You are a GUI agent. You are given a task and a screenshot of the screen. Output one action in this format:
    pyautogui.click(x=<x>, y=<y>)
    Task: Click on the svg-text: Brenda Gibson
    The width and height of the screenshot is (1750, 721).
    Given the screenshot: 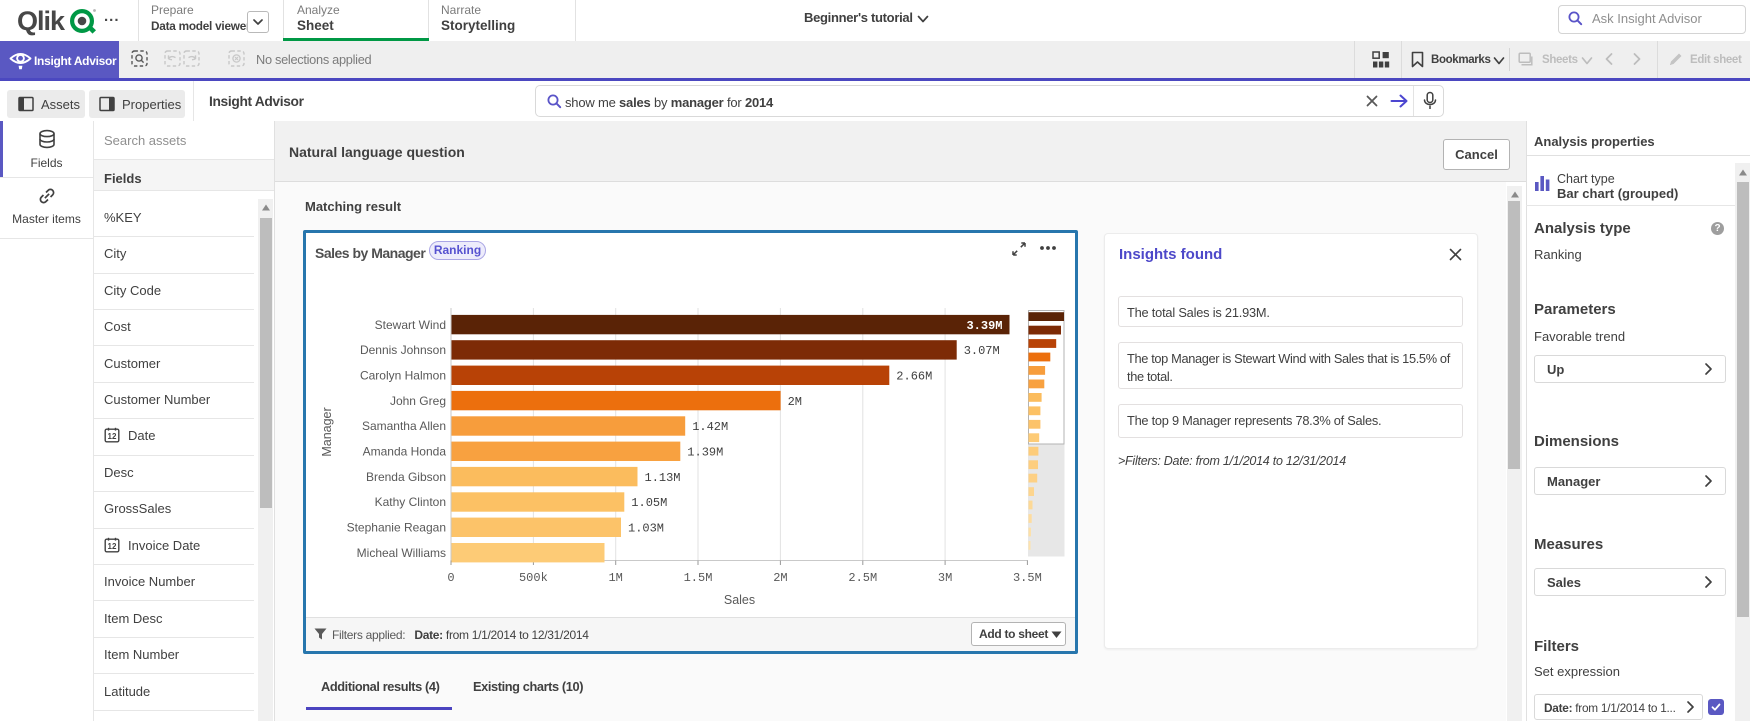 What is the action you would take?
    pyautogui.click(x=406, y=477)
    